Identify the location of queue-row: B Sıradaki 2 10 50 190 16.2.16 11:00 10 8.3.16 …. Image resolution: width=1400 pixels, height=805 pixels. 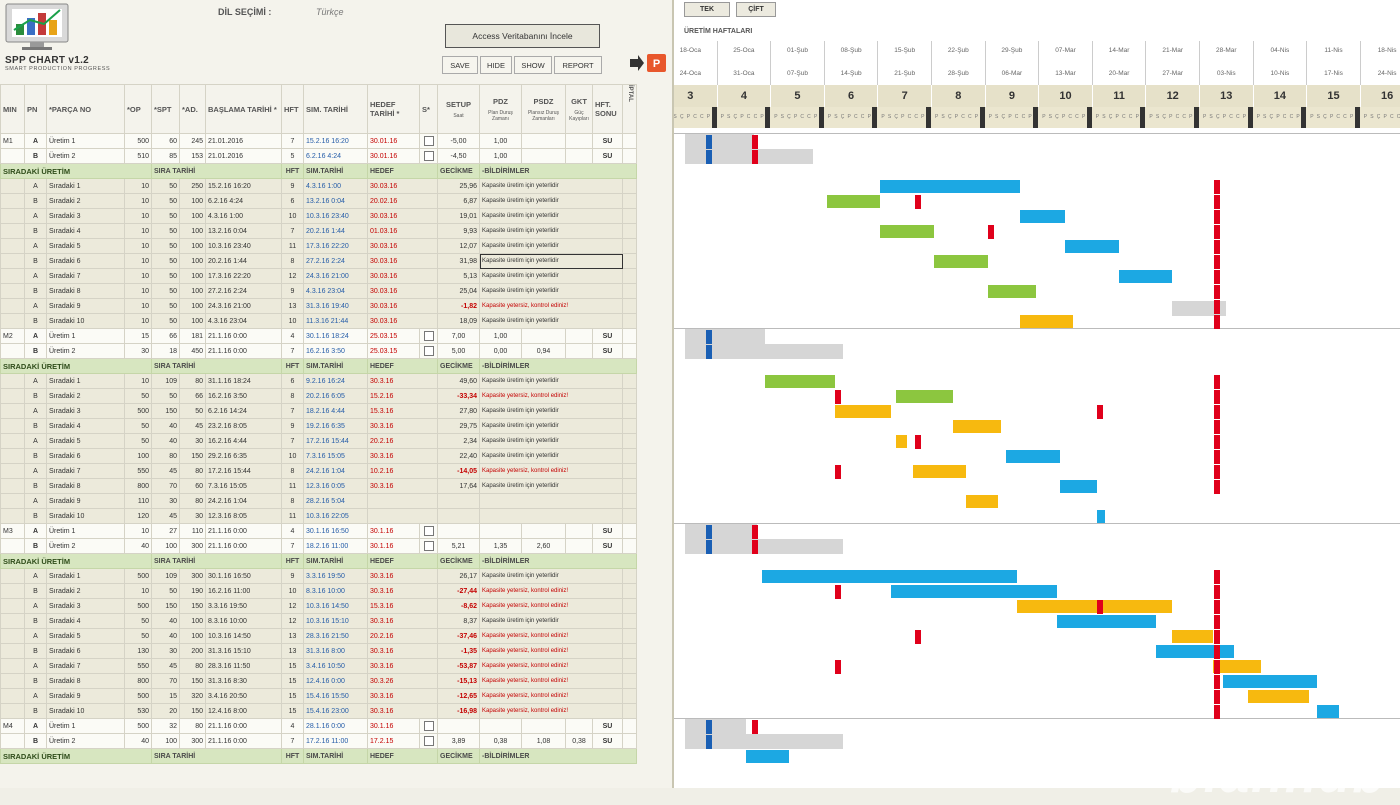
(318, 591).